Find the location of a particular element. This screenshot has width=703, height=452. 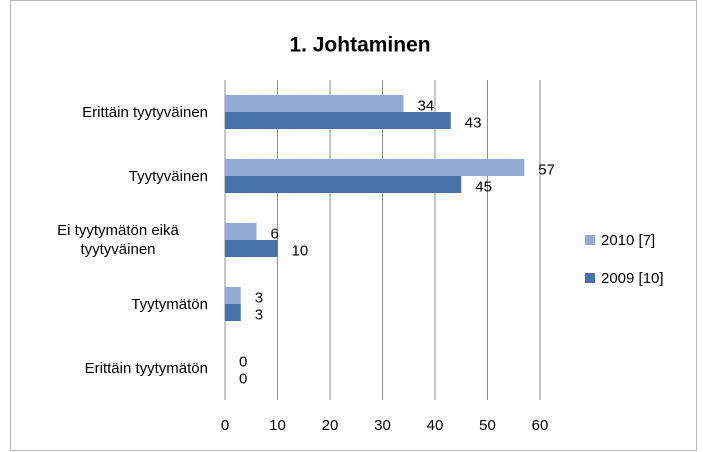

data-label: 34 is located at coordinates (426, 105).